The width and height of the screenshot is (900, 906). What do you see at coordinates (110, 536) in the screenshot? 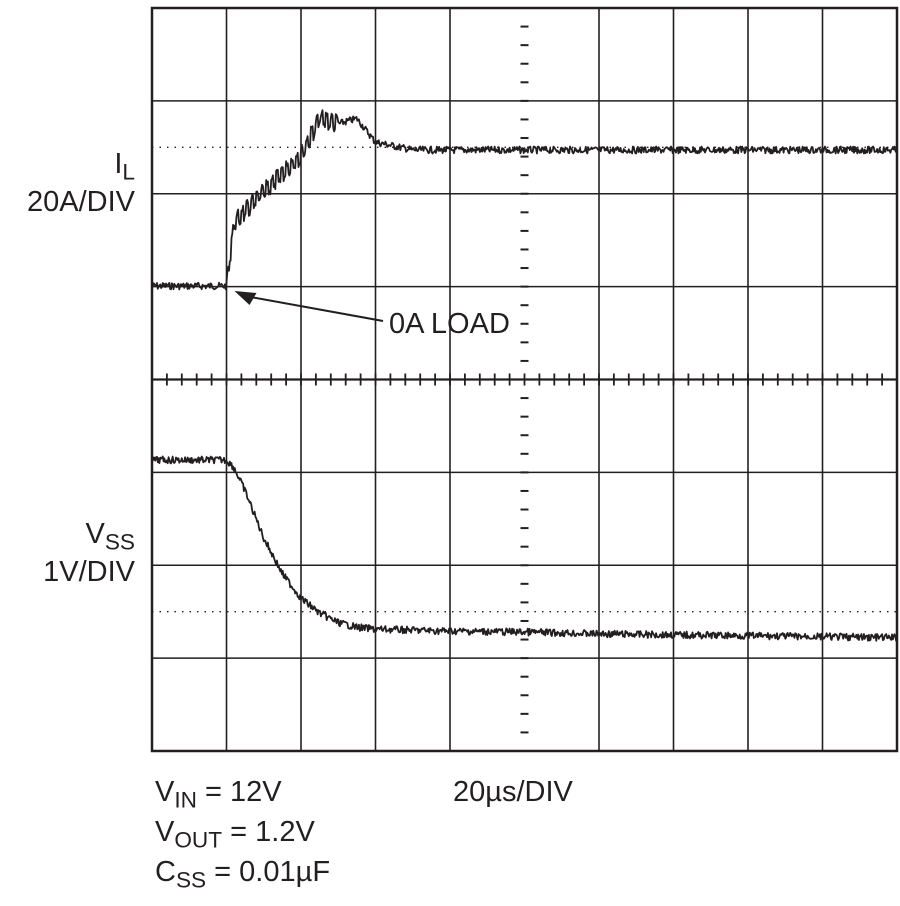
I see `voltage-channel-name: VSS` at bounding box center [110, 536].